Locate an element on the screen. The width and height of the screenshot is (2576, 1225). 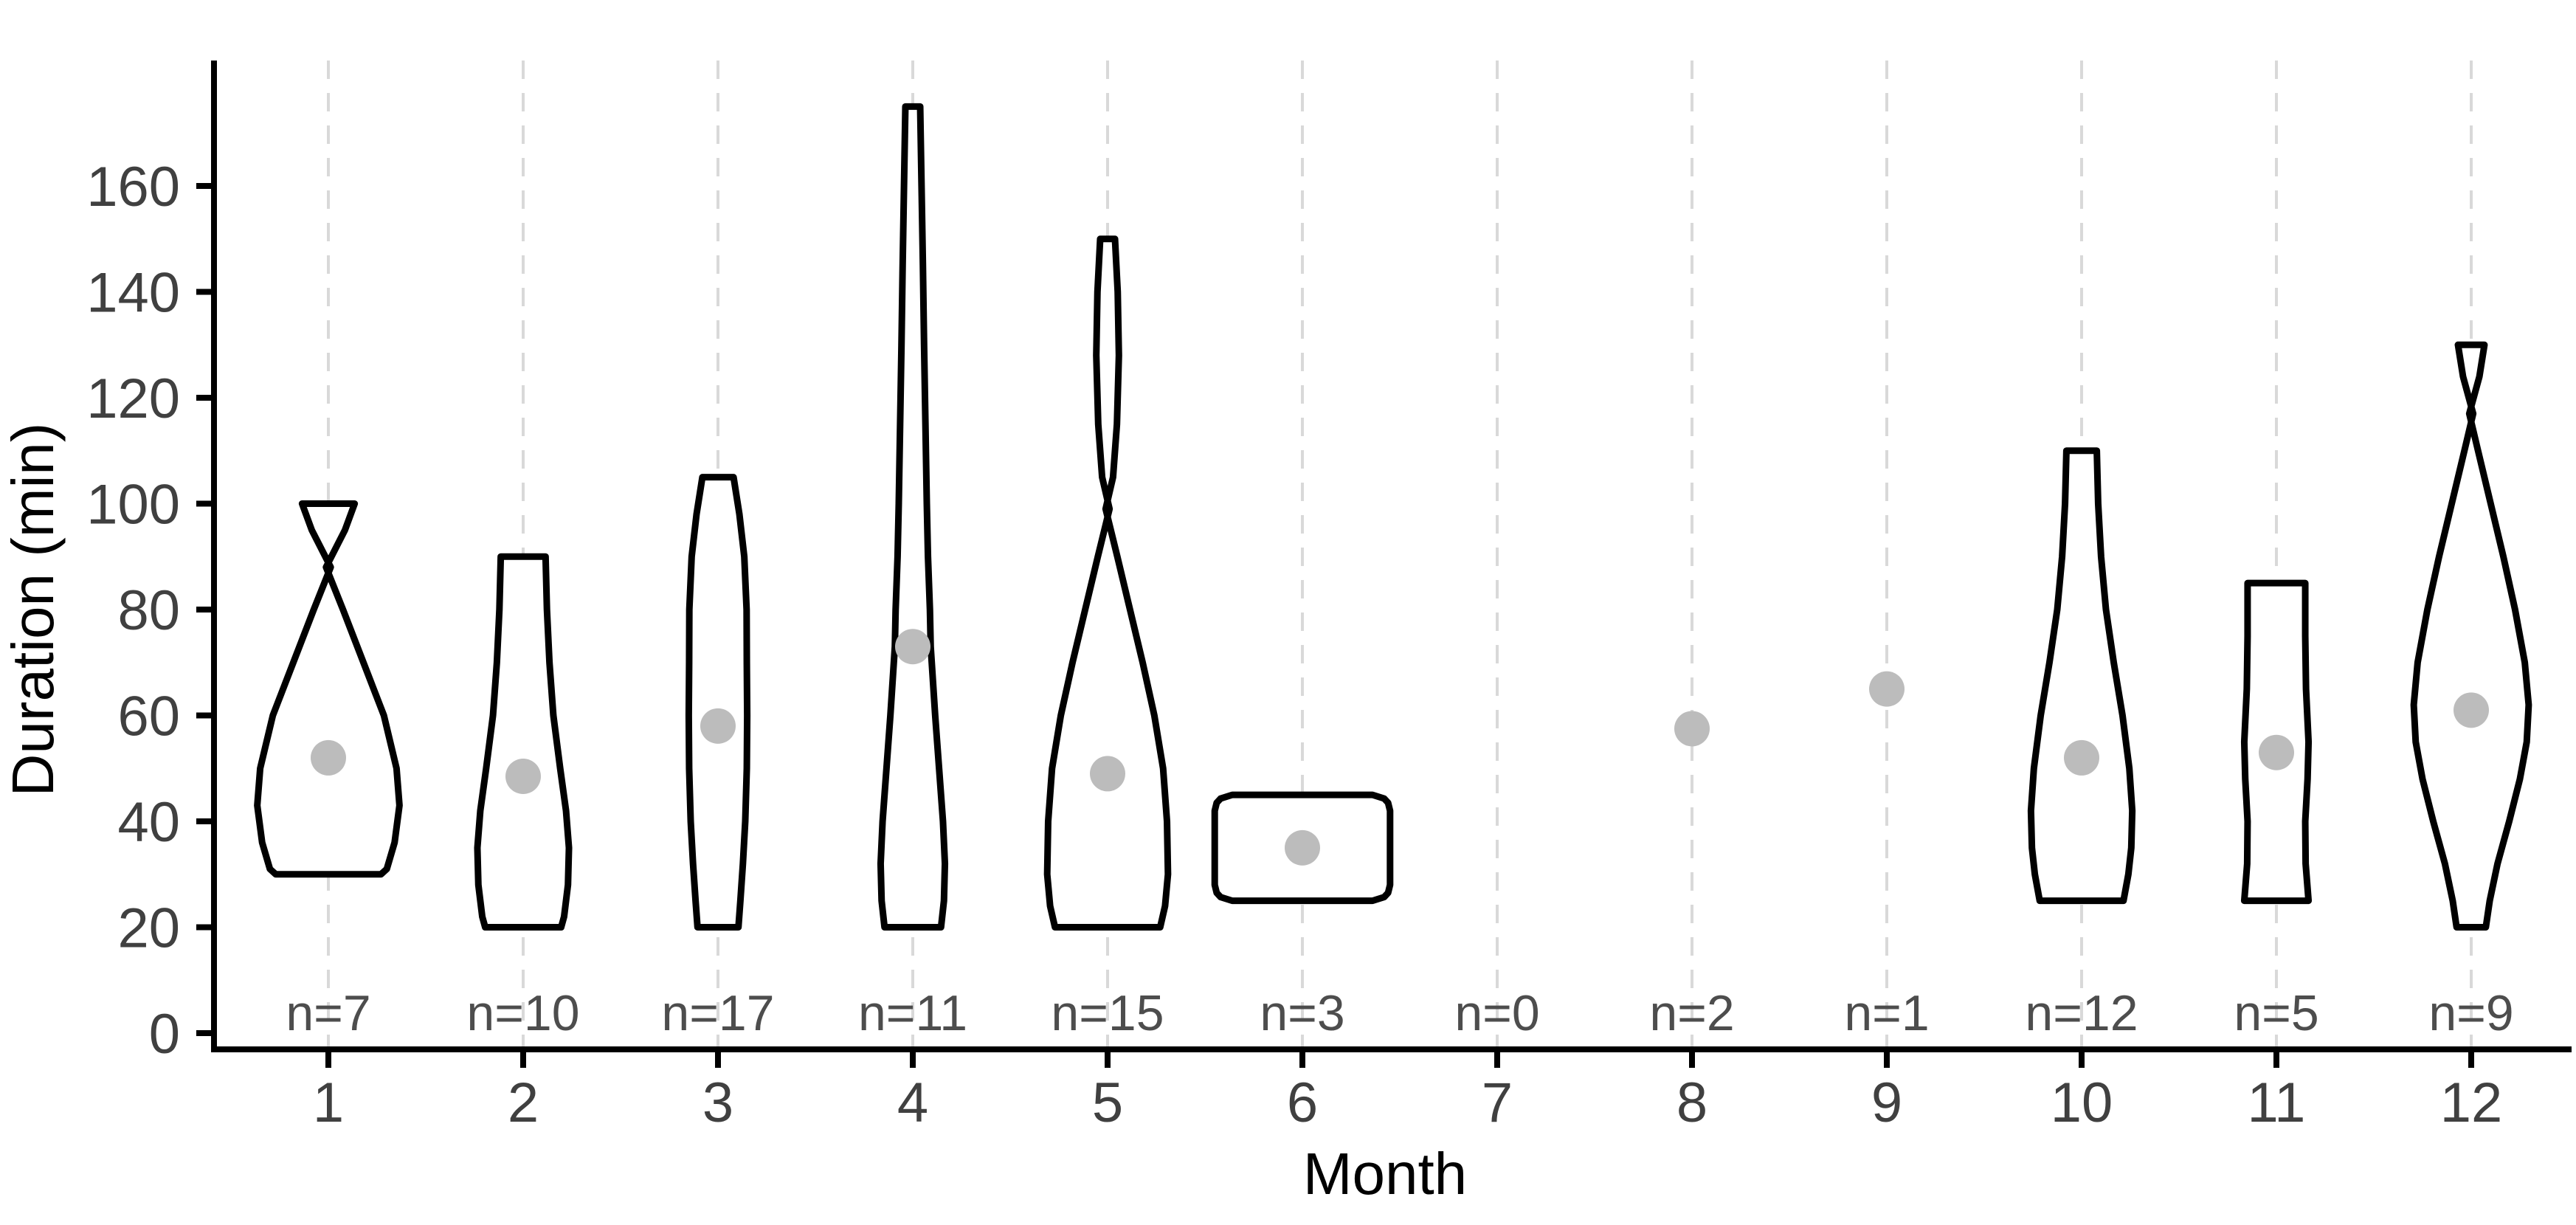
x-tick-label-2: 2 is located at coordinates (523, 1103).